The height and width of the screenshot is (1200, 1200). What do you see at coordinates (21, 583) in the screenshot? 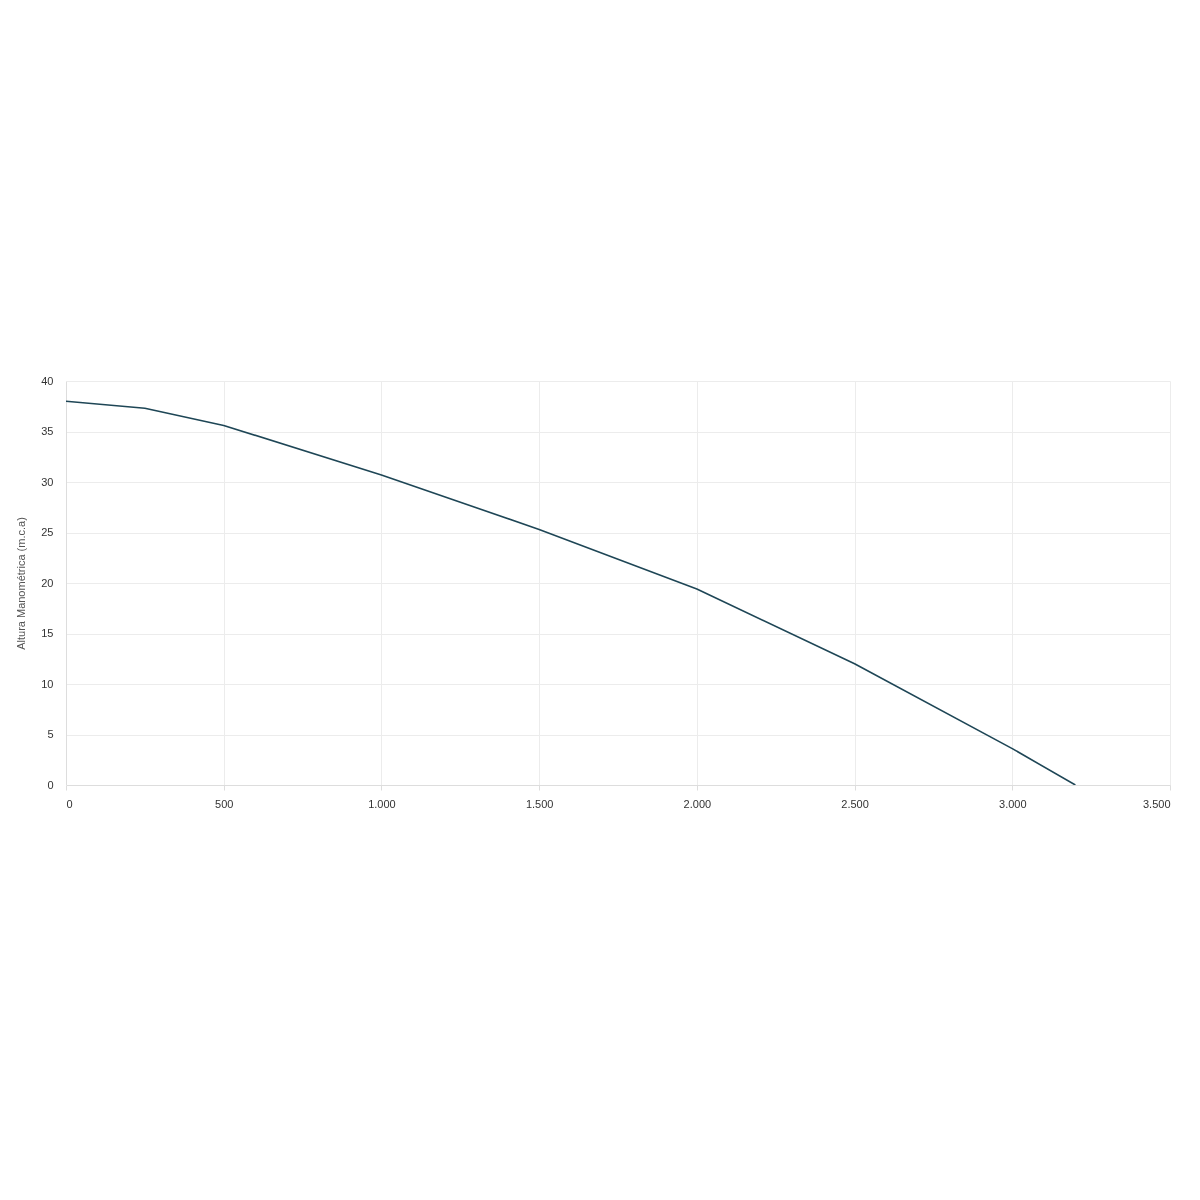
I see `y-axis-title: Altura Manométrica (m.c.a)` at bounding box center [21, 583].